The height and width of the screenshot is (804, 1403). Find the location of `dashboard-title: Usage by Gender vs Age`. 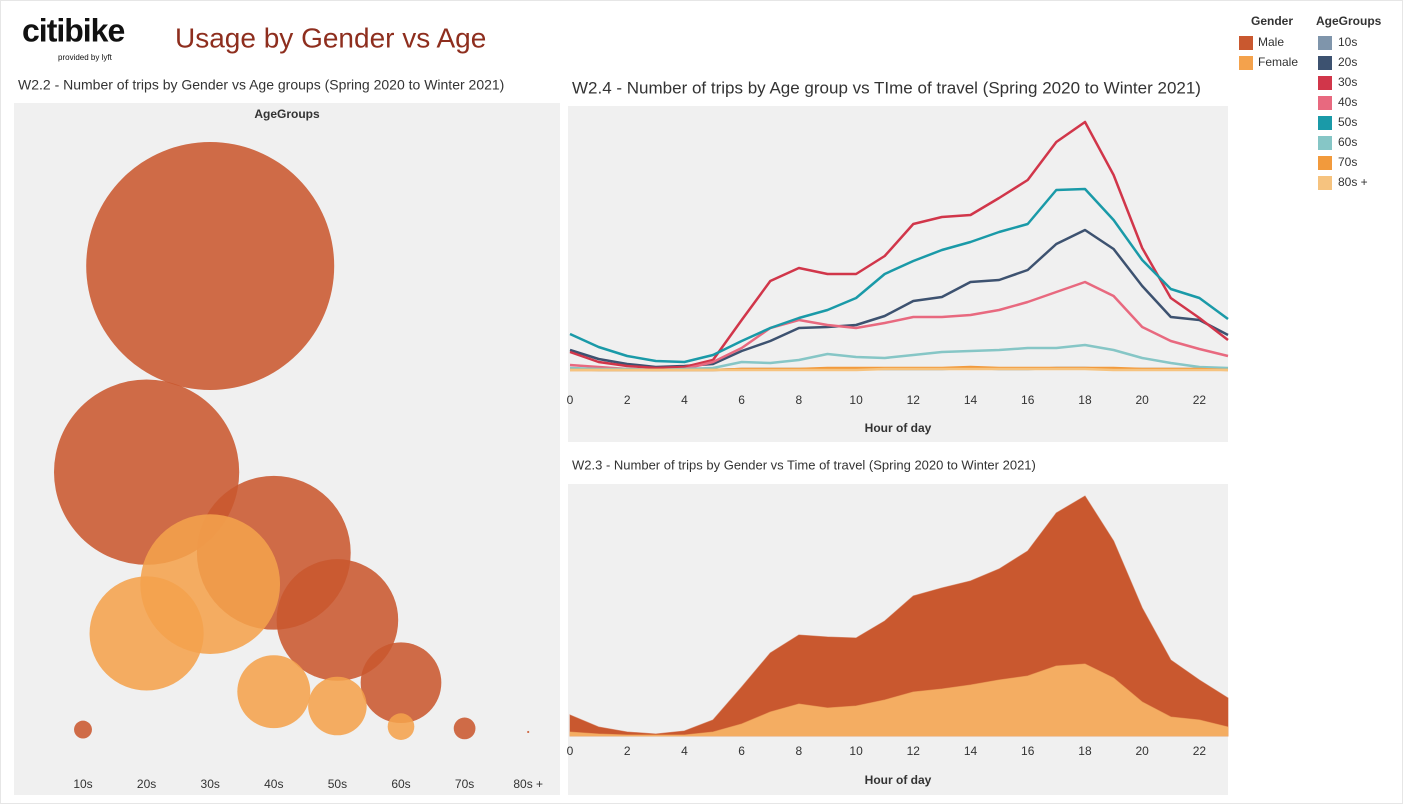

dashboard-title: Usage by Gender vs Age is located at coordinates (330, 37).